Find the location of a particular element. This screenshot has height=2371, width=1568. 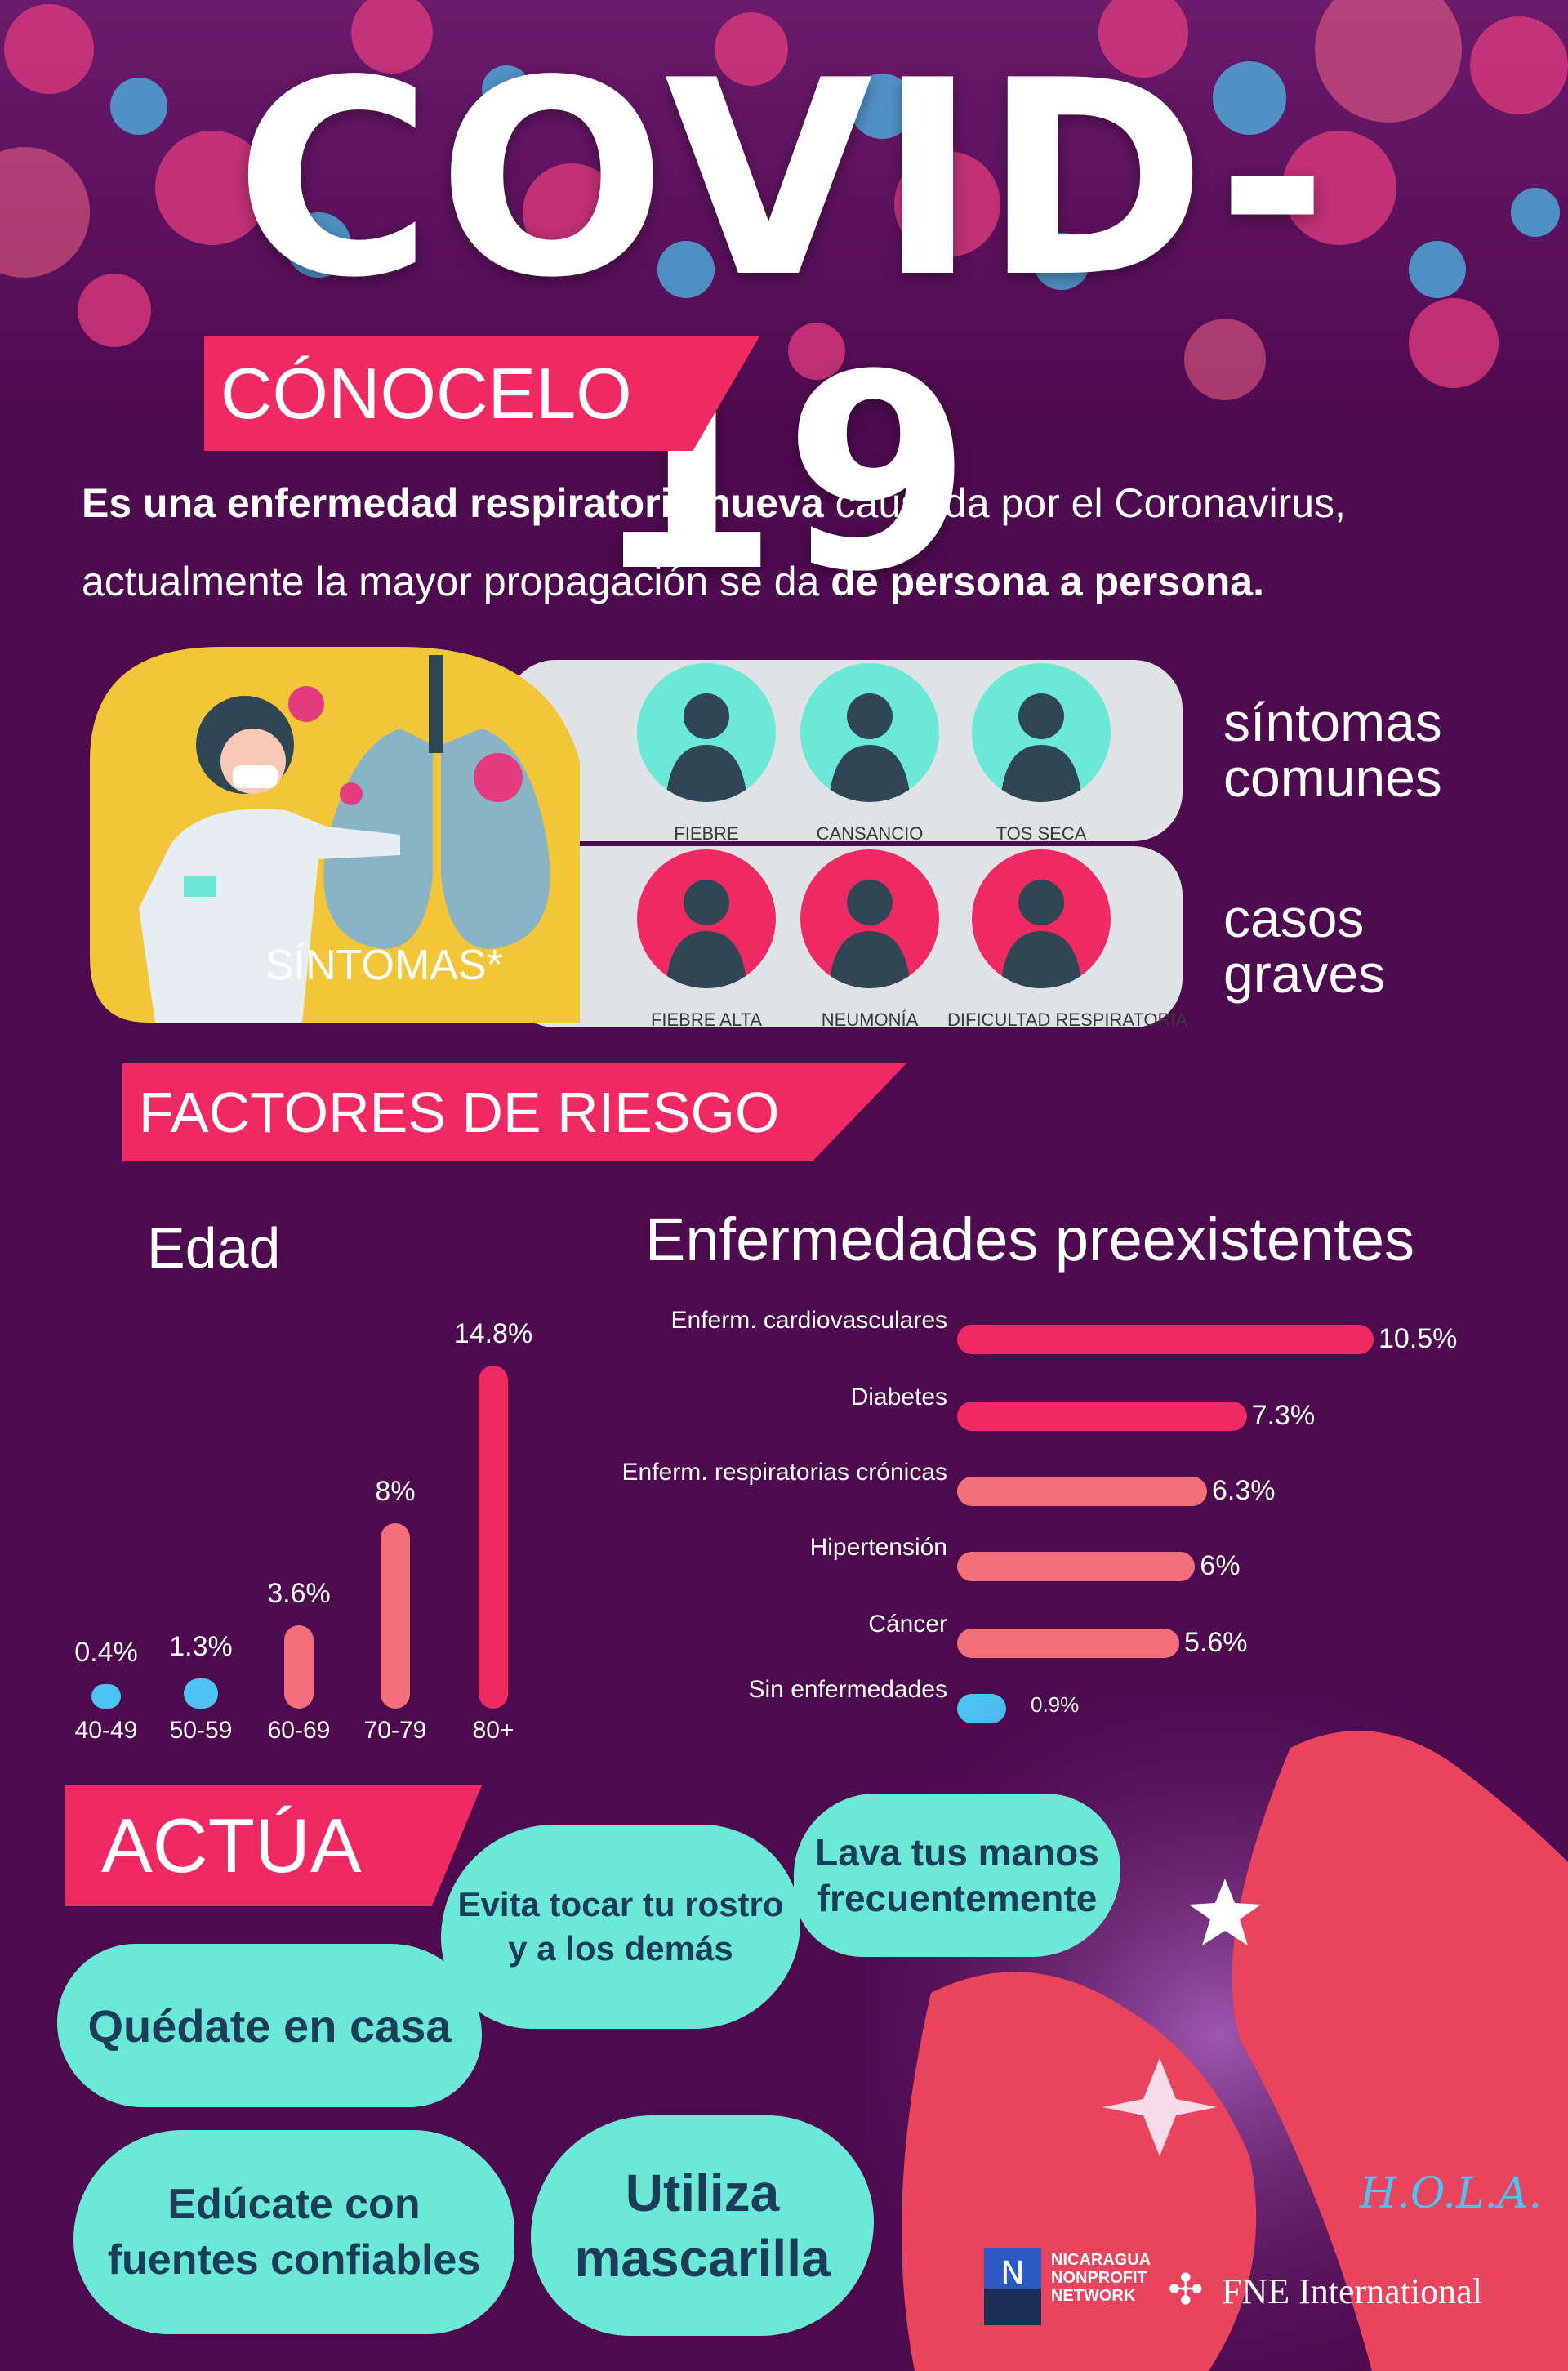

bubble-line-1: Utiliza is located at coordinates (702, 2193).